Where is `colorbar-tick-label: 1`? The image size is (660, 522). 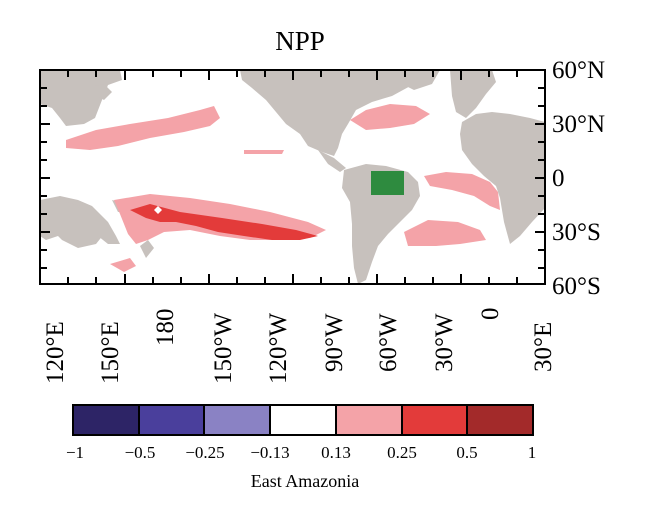 colorbar-tick-label: 1 is located at coordinates (532, 452).